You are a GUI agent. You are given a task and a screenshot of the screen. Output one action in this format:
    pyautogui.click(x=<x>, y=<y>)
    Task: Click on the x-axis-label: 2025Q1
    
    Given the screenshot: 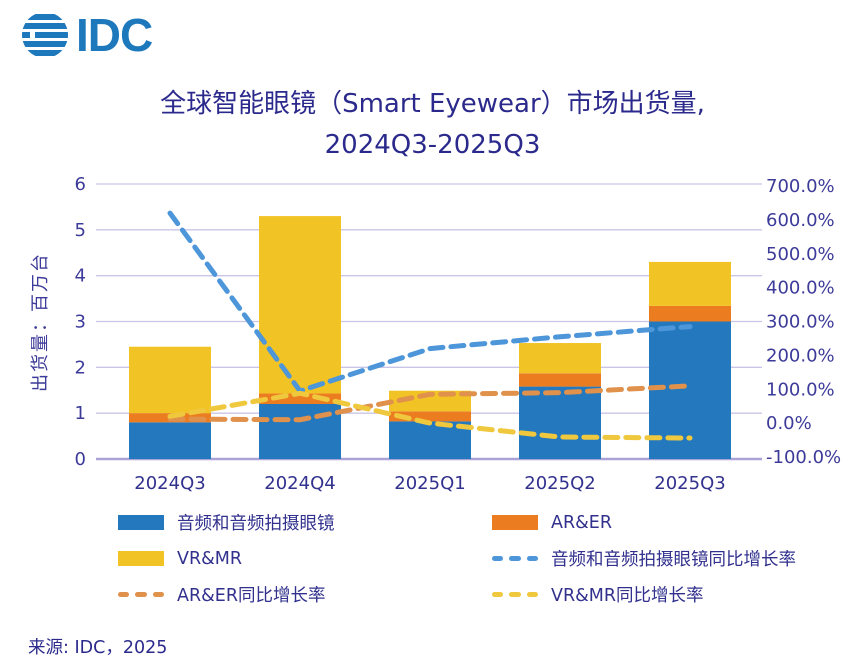 What is the action you would take?
    pyautogui.click(x=429, y=483)
    